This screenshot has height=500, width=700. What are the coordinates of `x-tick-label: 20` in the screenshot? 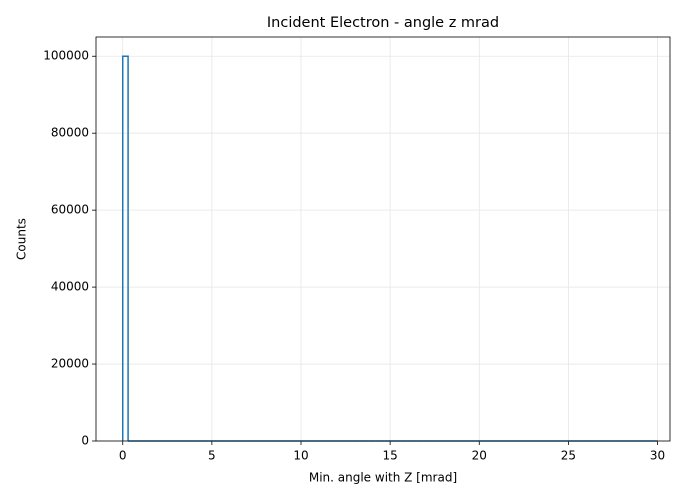 It's located at (479, 456).